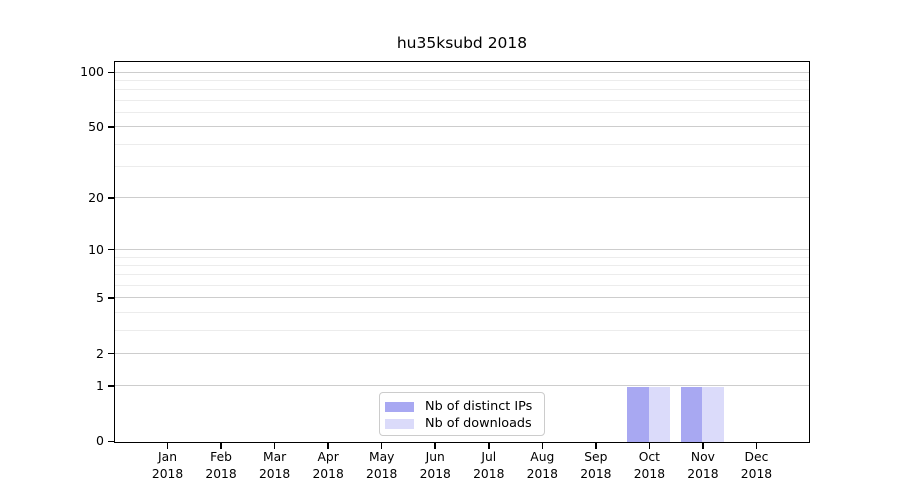  I want to click on x-tick-label-dec-2018: Dec 2018, so click(756, 465).